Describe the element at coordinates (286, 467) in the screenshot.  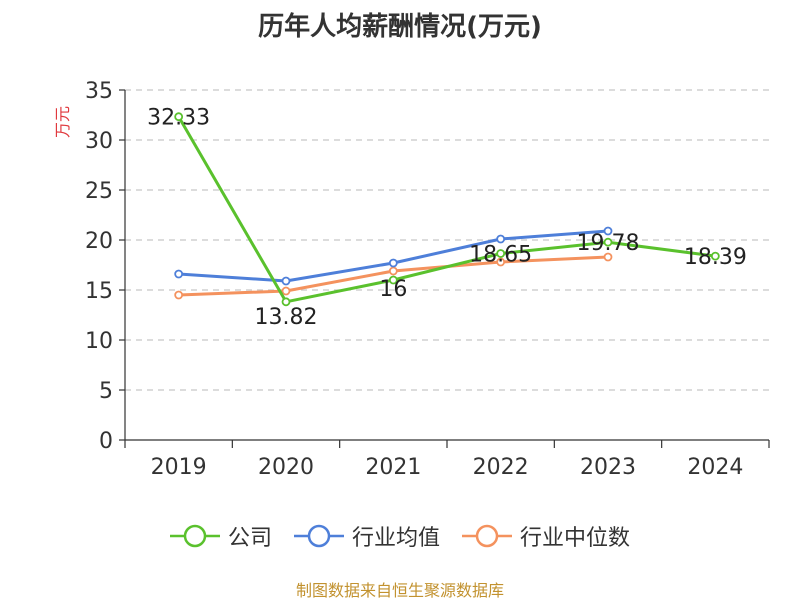
I see `x-tick-label: 2020` at that location.